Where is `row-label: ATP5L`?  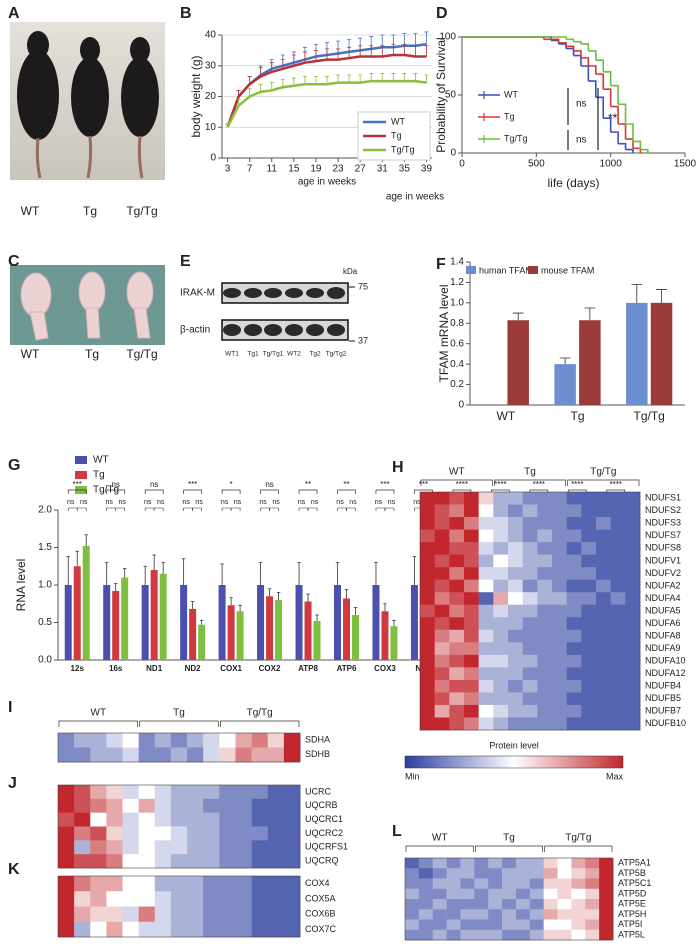
row-label: ATP5L is located at coordinates (631, 934).